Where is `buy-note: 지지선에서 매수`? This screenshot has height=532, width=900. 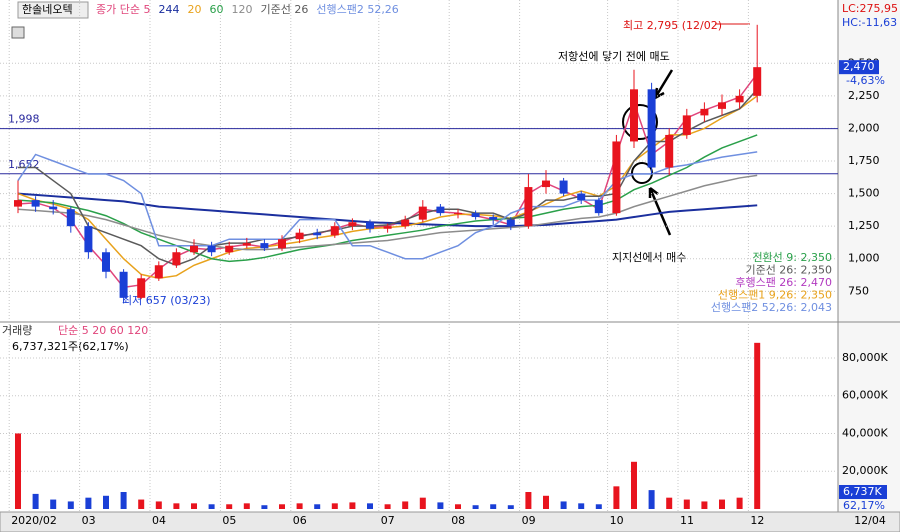 buy-note: 지지선에서 매수 is located at coordinates (649, 257).